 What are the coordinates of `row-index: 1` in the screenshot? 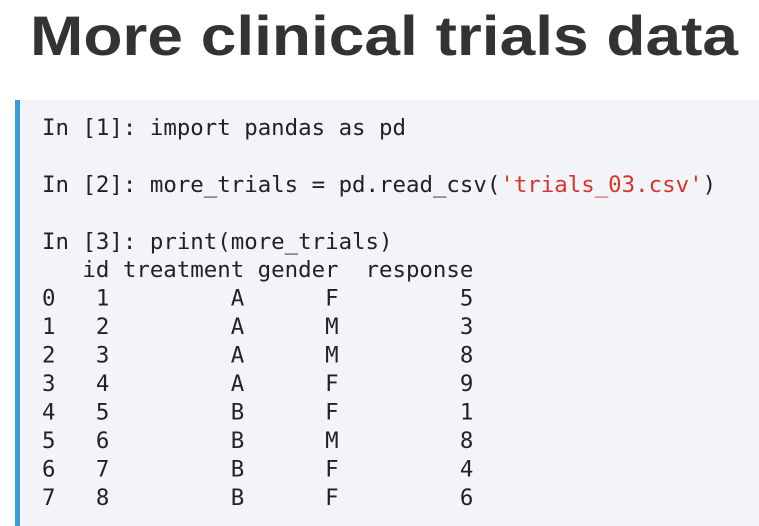 It's located at (48, 327).